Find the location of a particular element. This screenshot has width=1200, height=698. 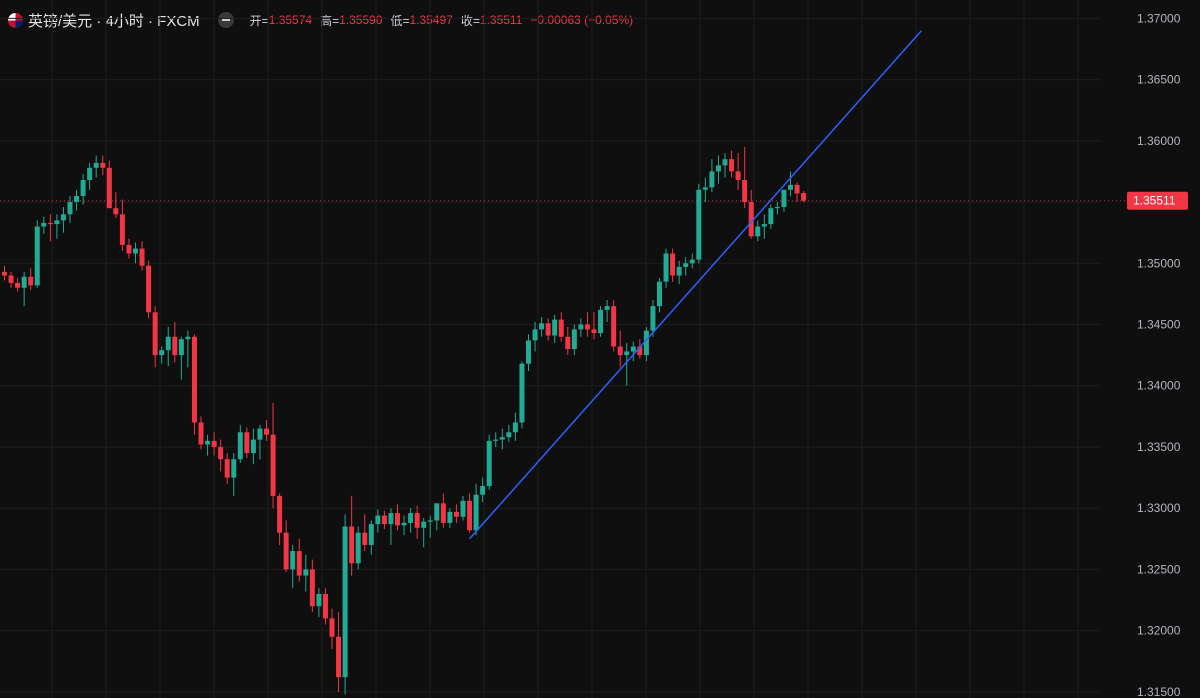

price-tick-label: 1.32500 is located at coordinates (1159, 569).